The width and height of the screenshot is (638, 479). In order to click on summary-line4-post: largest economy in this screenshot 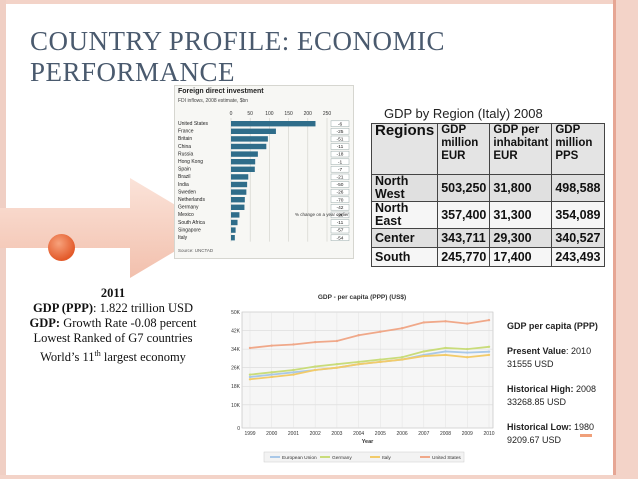, I will do `click(143, 357)`.